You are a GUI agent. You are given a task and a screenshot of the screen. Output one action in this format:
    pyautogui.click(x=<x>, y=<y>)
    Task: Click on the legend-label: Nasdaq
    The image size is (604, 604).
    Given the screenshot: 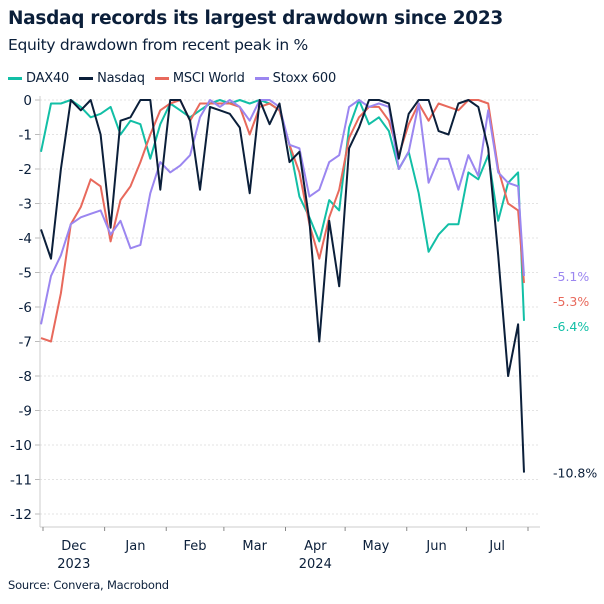 What is the action you would take?
    pyautogui.click(x=121, y=78)
    